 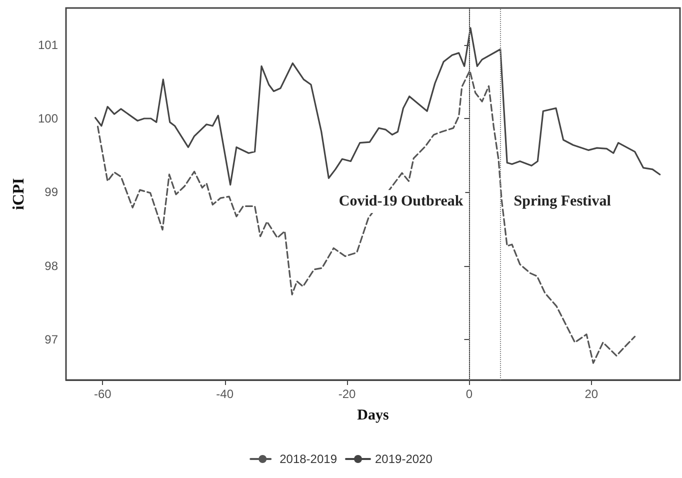 What do you see at coordinates (401, 201) in the screenshot?
I see `ref-line-label: Covid-19 Outbreak` at bounding box center [401, 201].